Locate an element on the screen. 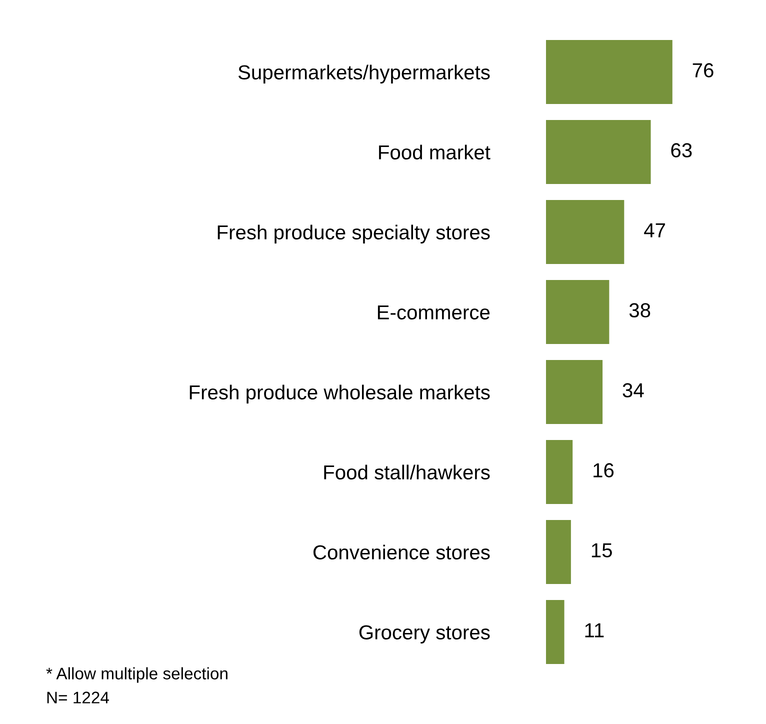 The height and width of the screenshot is (724, 766). text: * Allow multiple selection is located at coordinates (137, 675).